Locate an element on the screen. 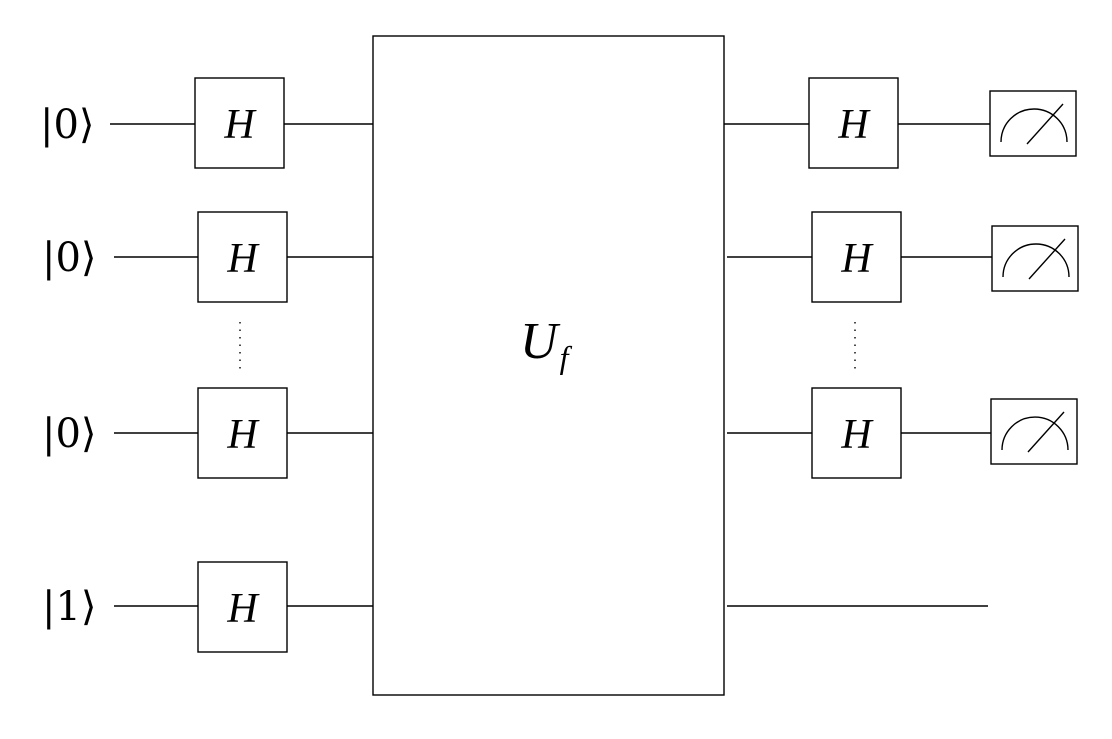 This screenshot has height=739, width=1112. oracle-label: U is located at coordinates (540, 341).